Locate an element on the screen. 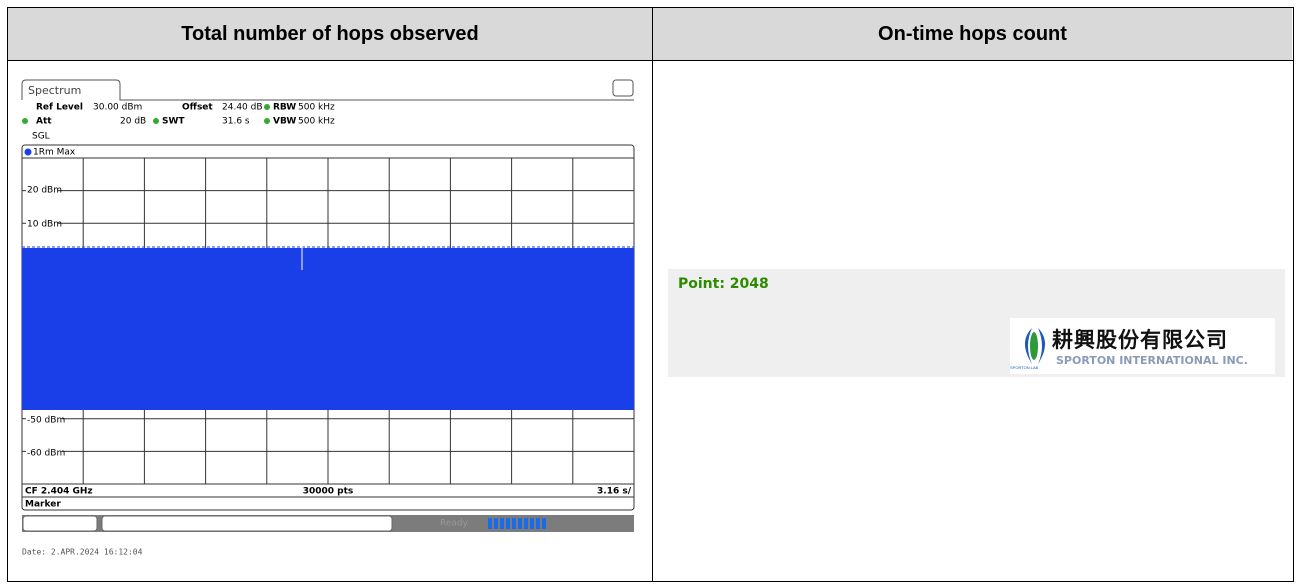 This screenshot has width=1301, height=587. y-label: -60 dBm is located at coordinates (46, 454).